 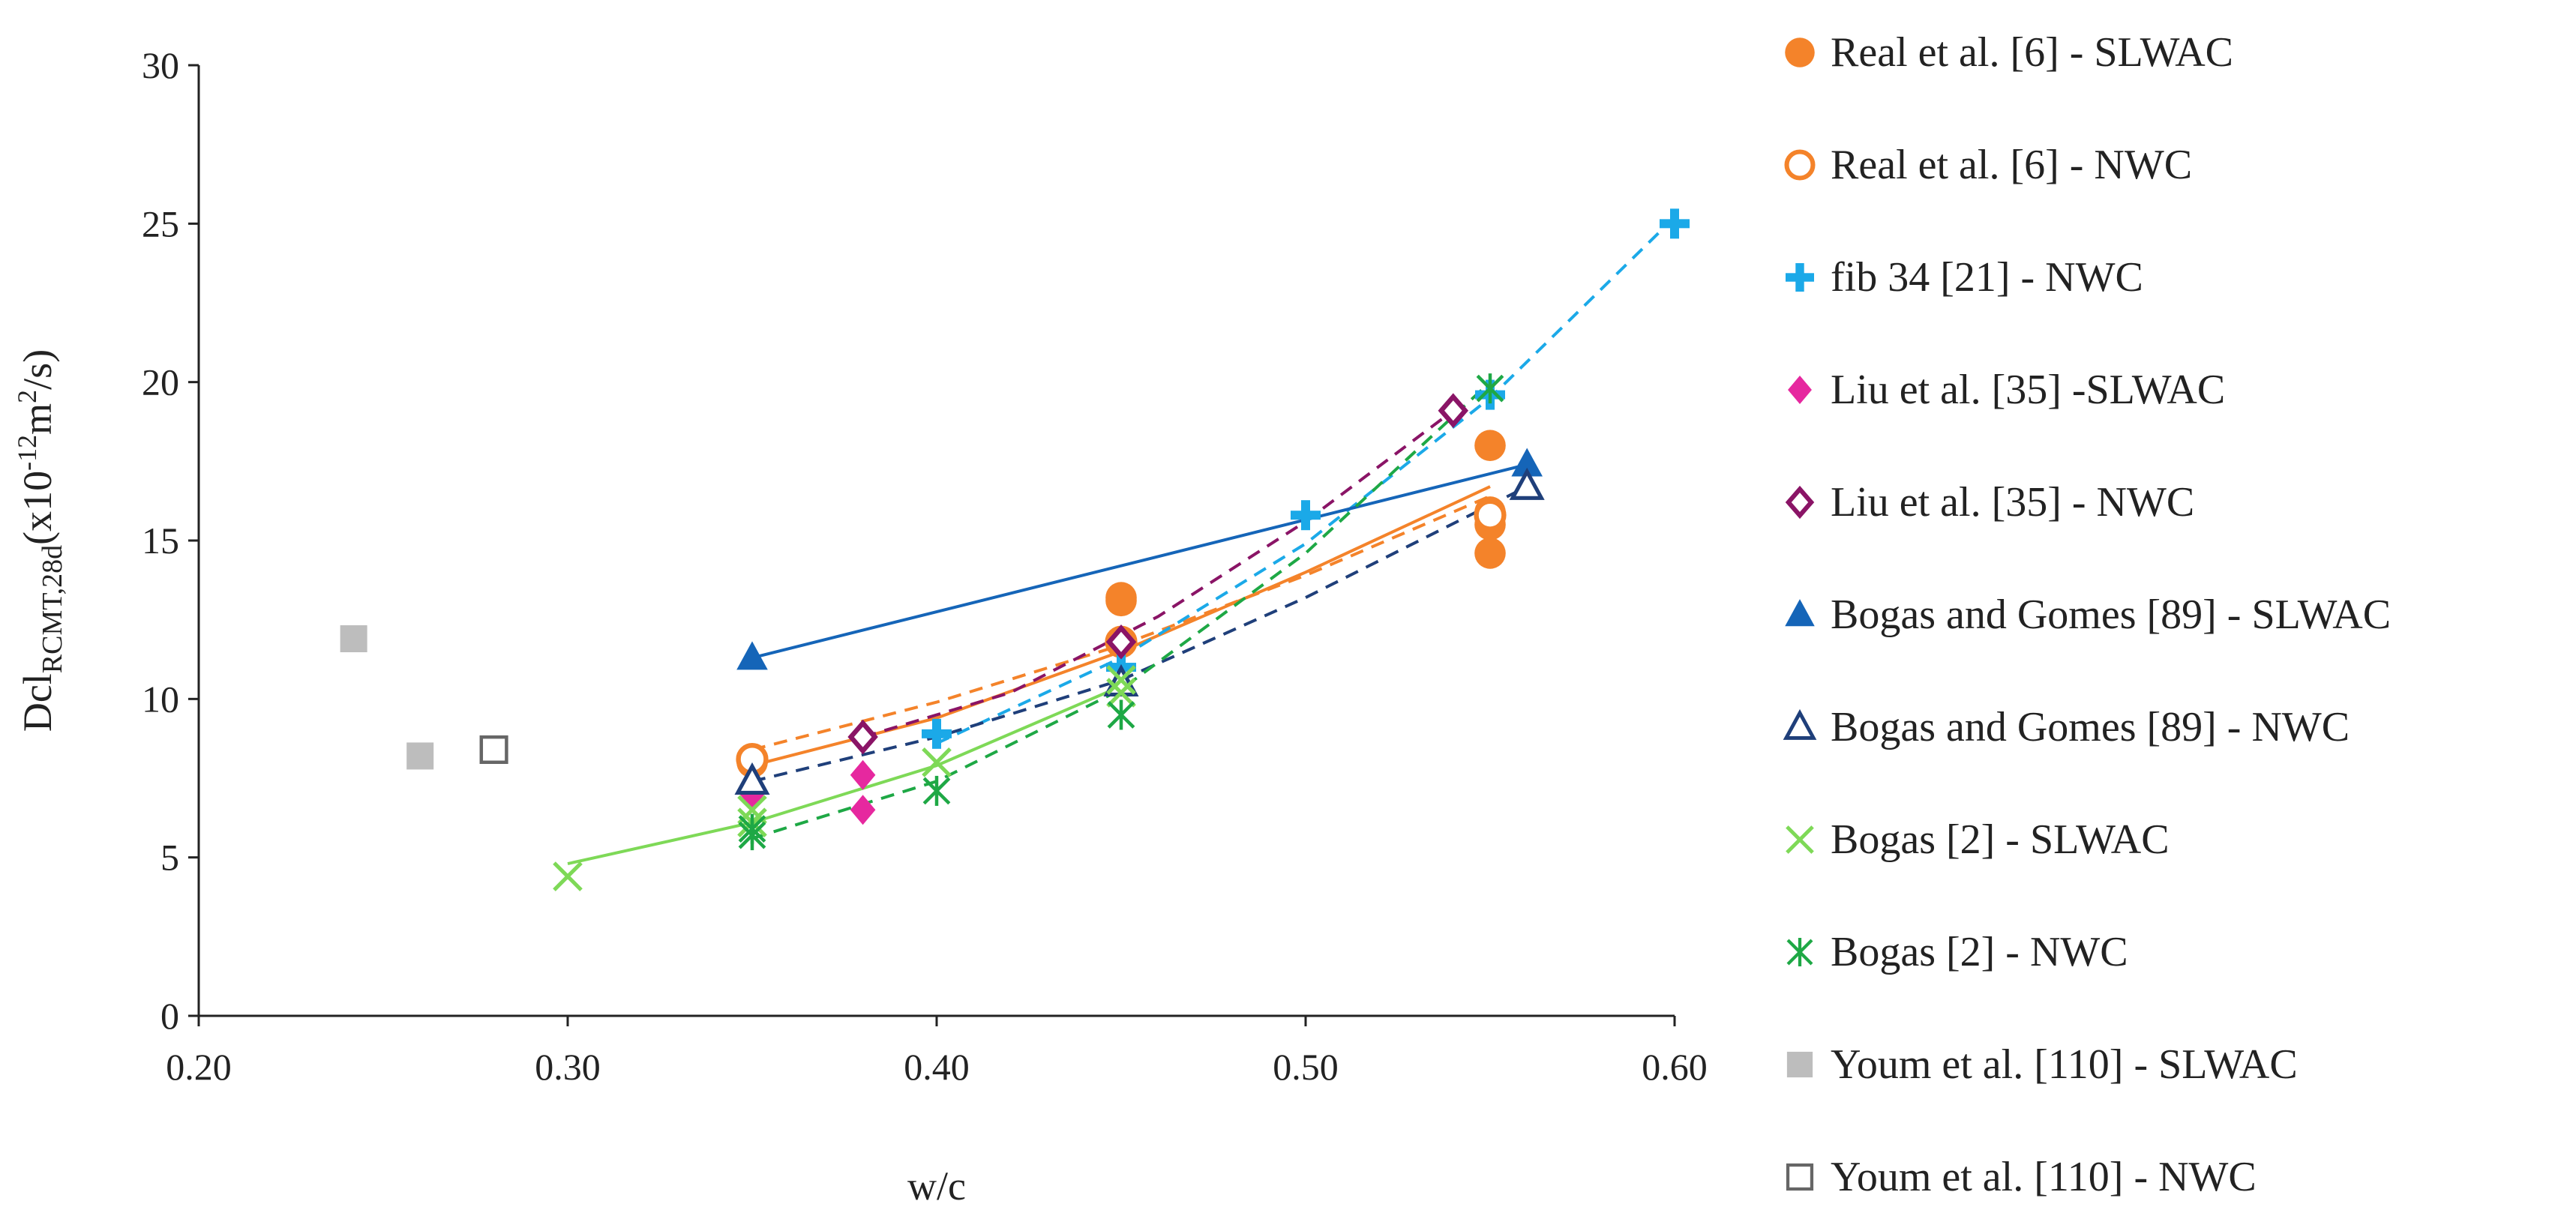 I want to click on legend-label: Bogas [2] - SLWAC, so click(x=2001, y=839).